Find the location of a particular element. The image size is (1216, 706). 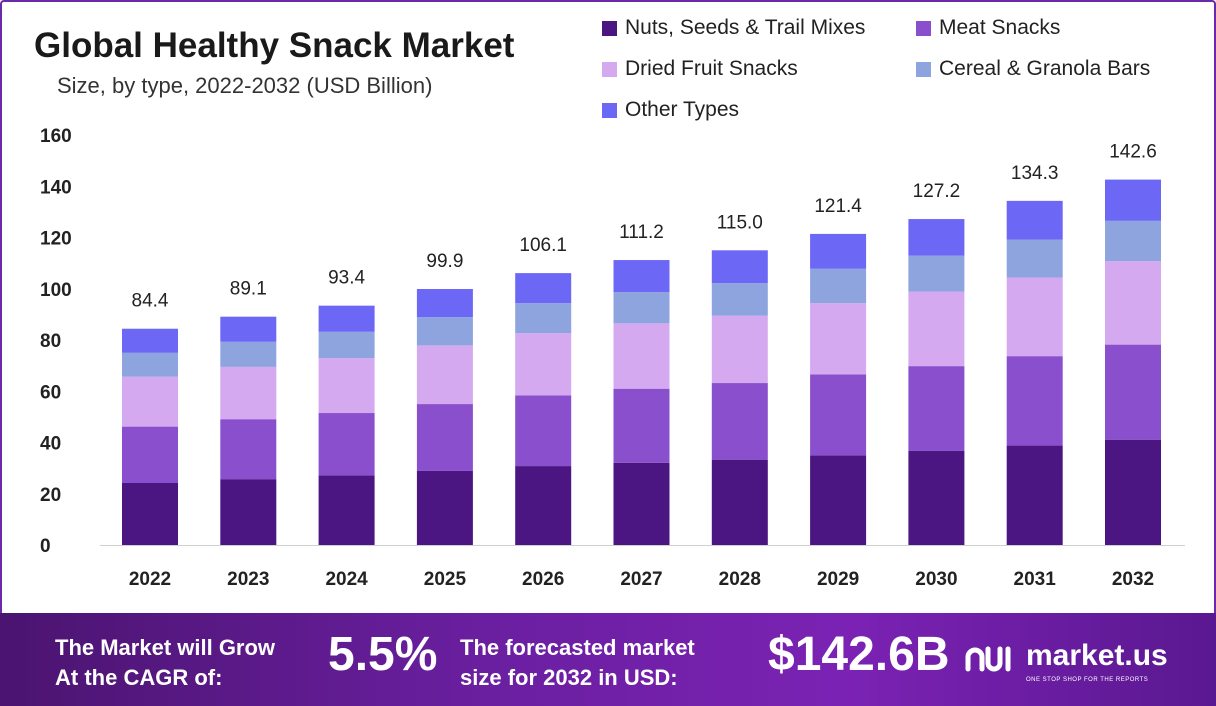

x-tick-label: 2024 is located at coordinates (346, 579).